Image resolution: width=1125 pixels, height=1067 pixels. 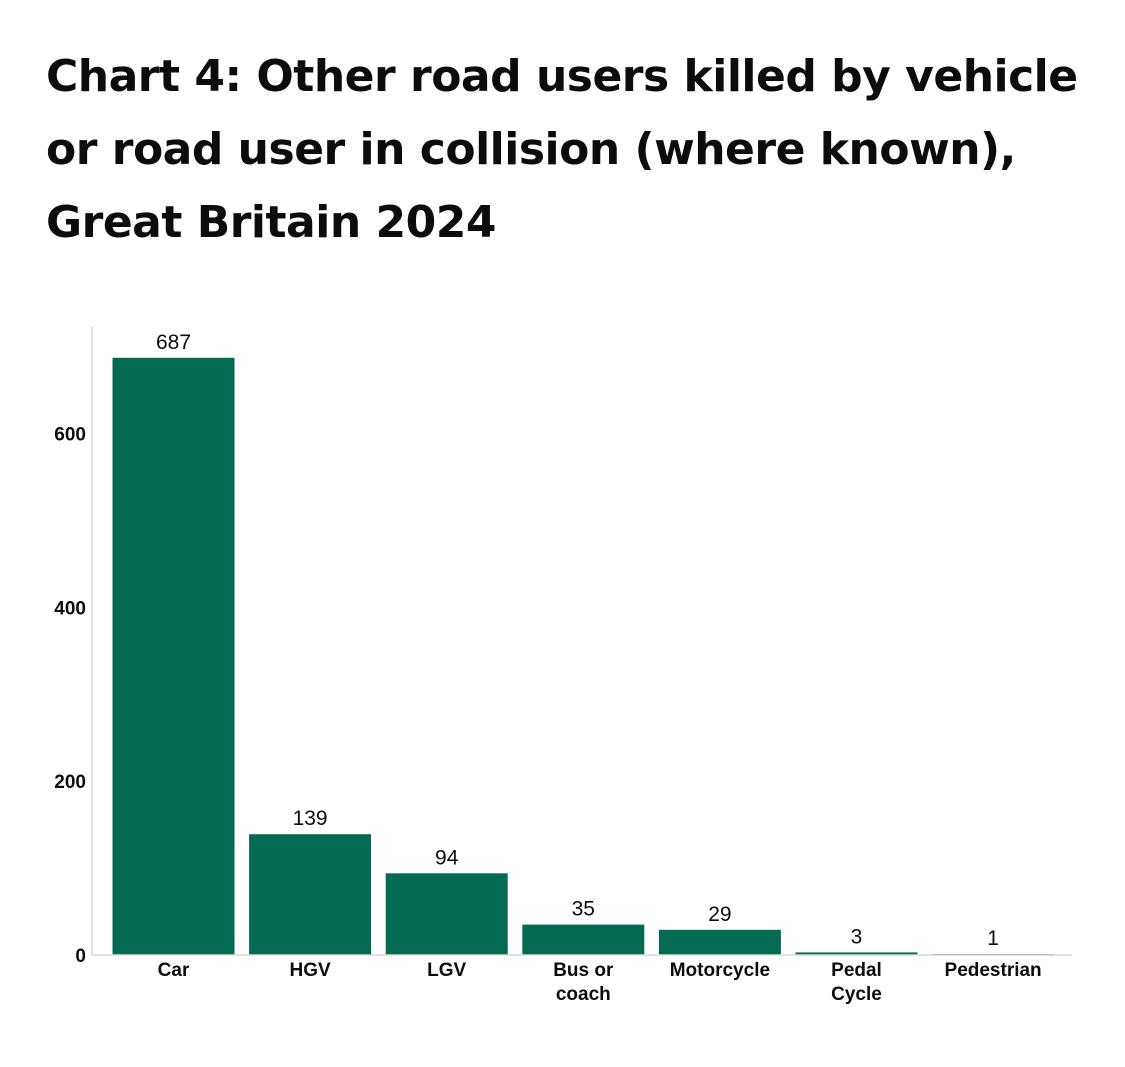 I want to click on x-tick-label-line: coach, so click(x=583, y=994).